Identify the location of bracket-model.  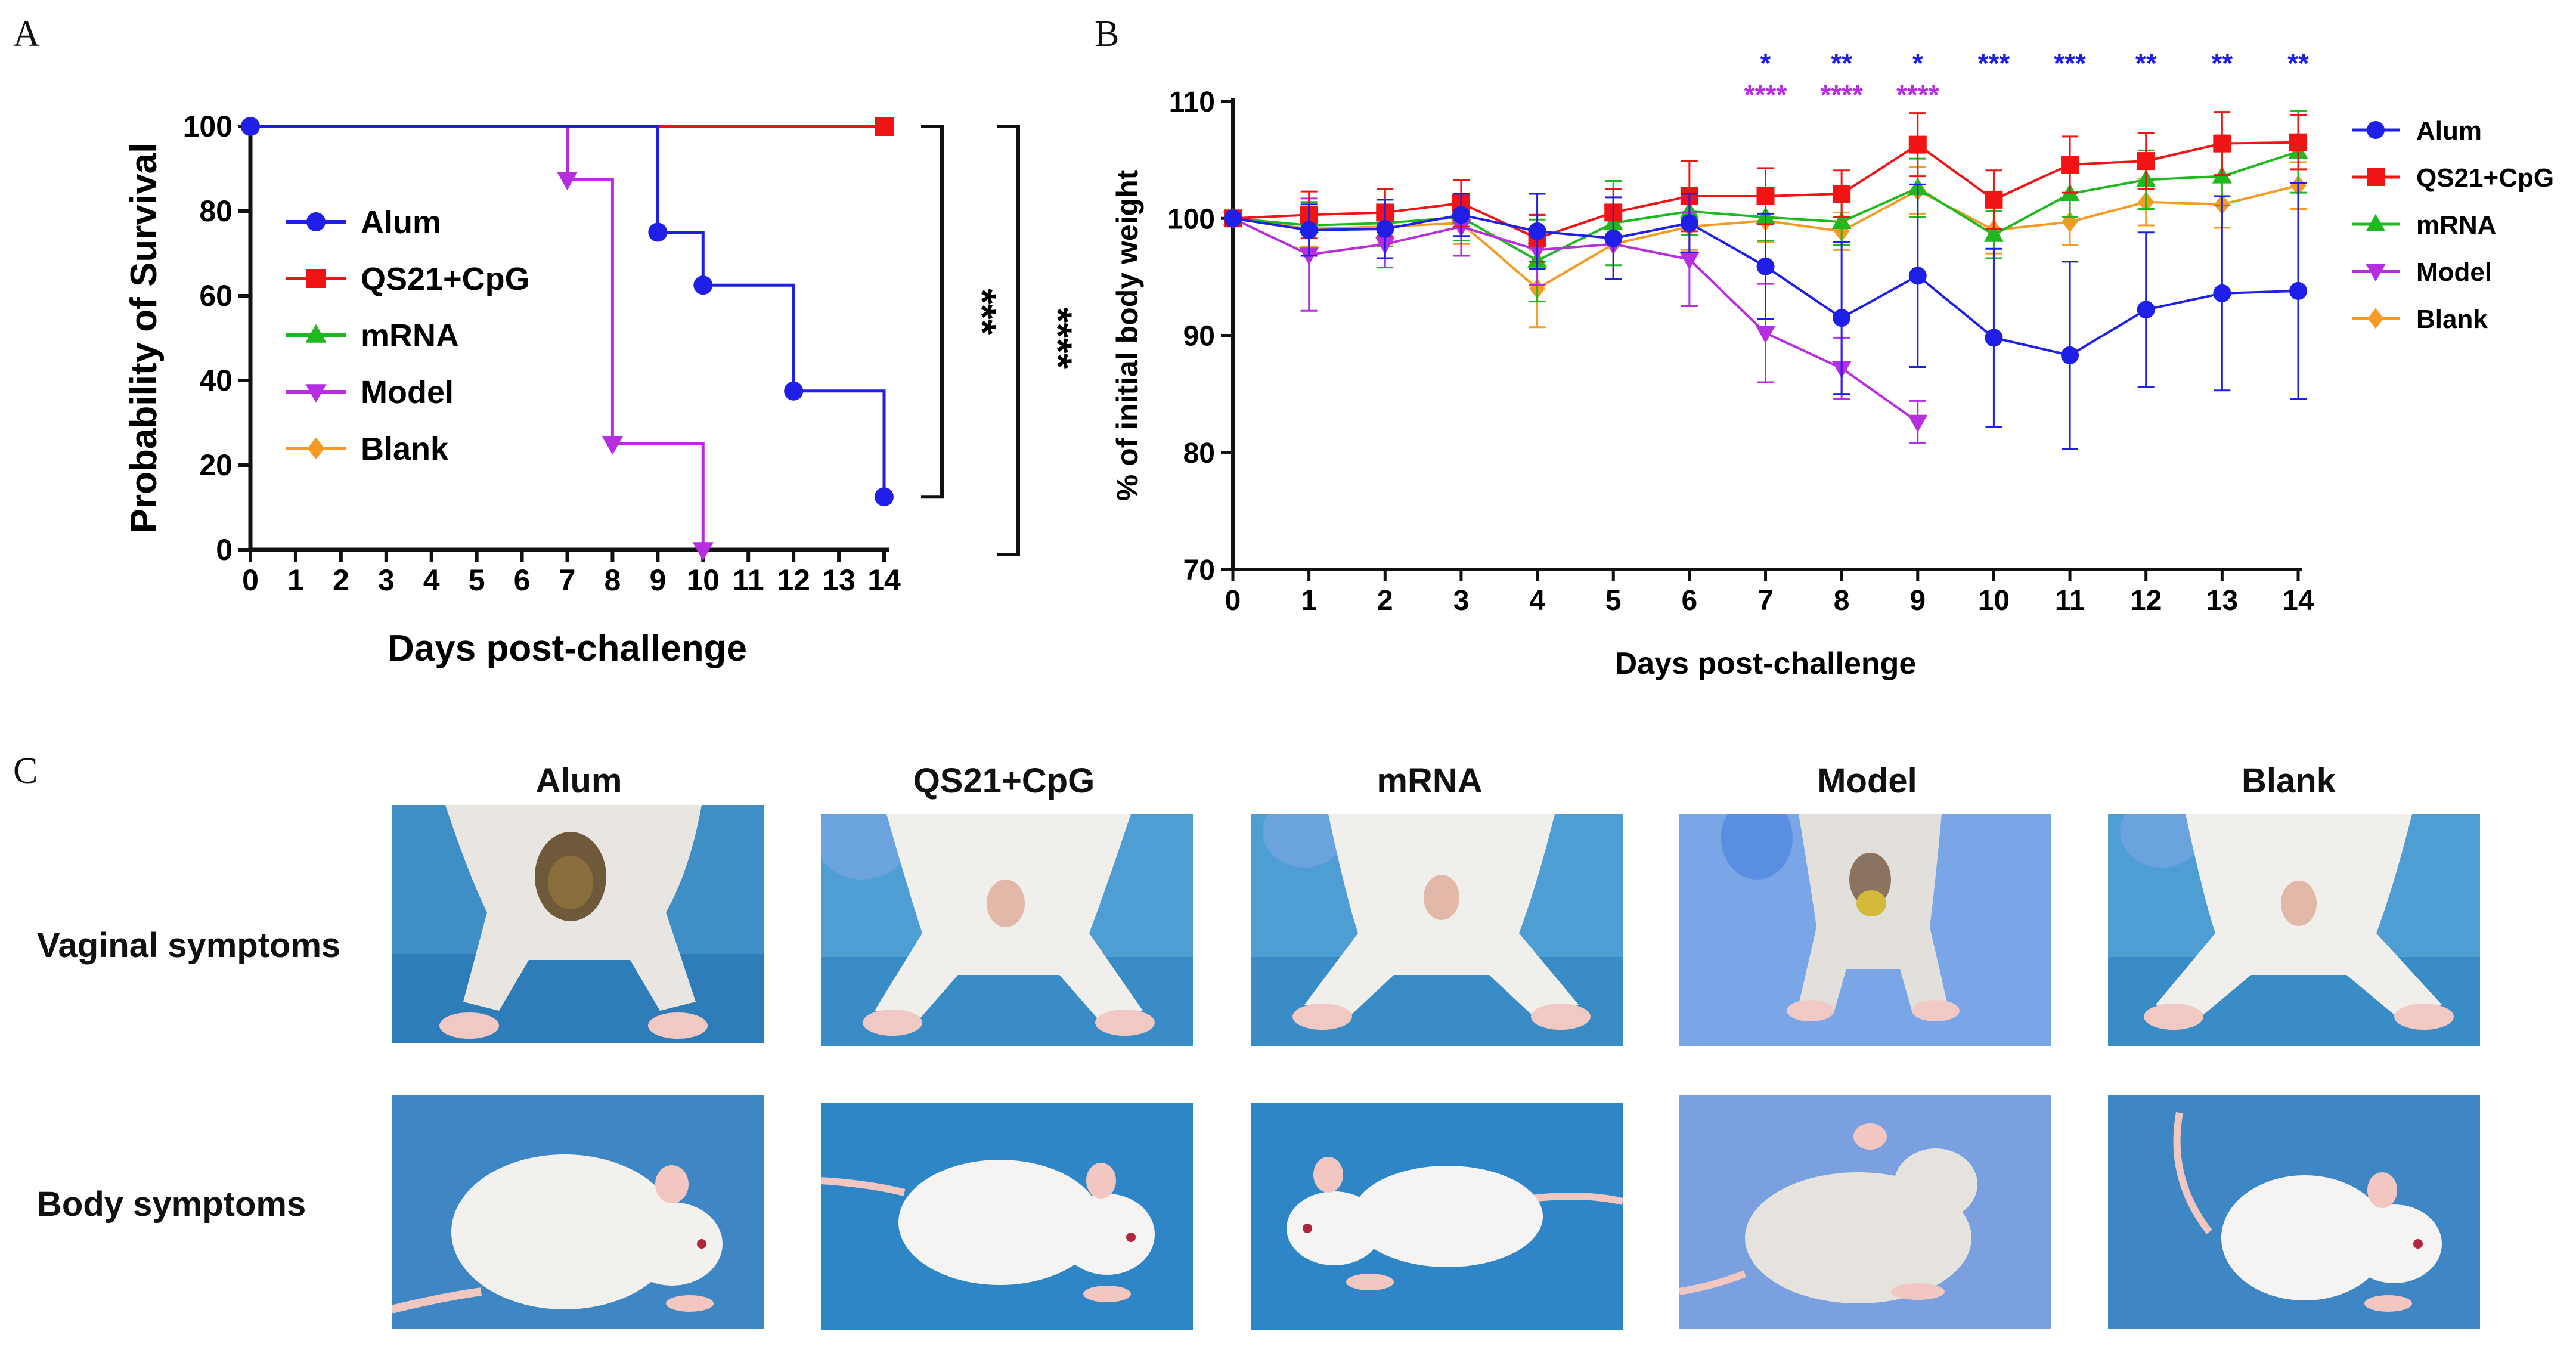
(1008, 340).